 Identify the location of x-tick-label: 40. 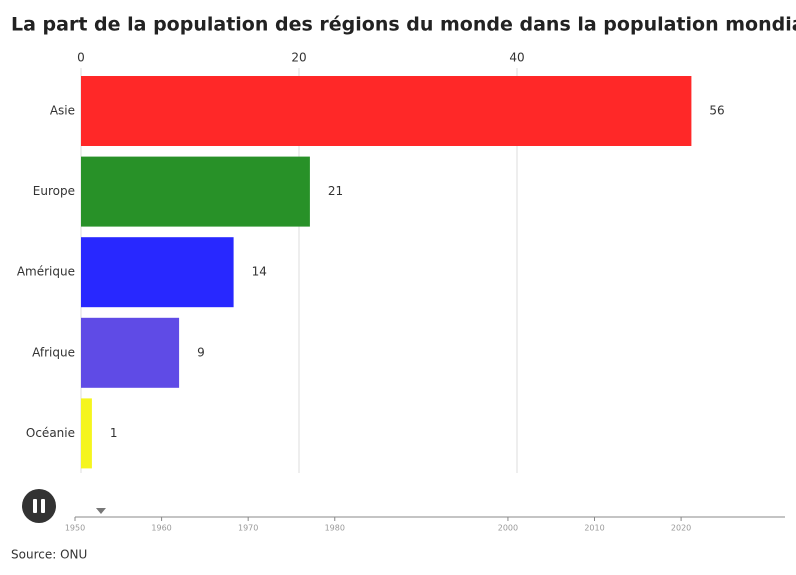
(516, 58).